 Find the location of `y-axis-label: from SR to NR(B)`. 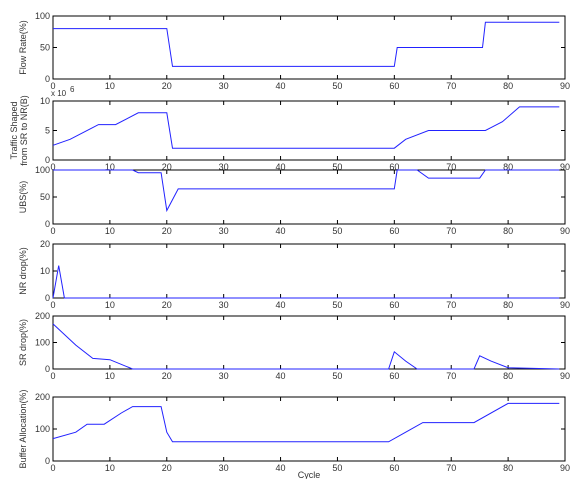

y-axis-label: from SR to NR(B) is located at coordinates (24, 130).